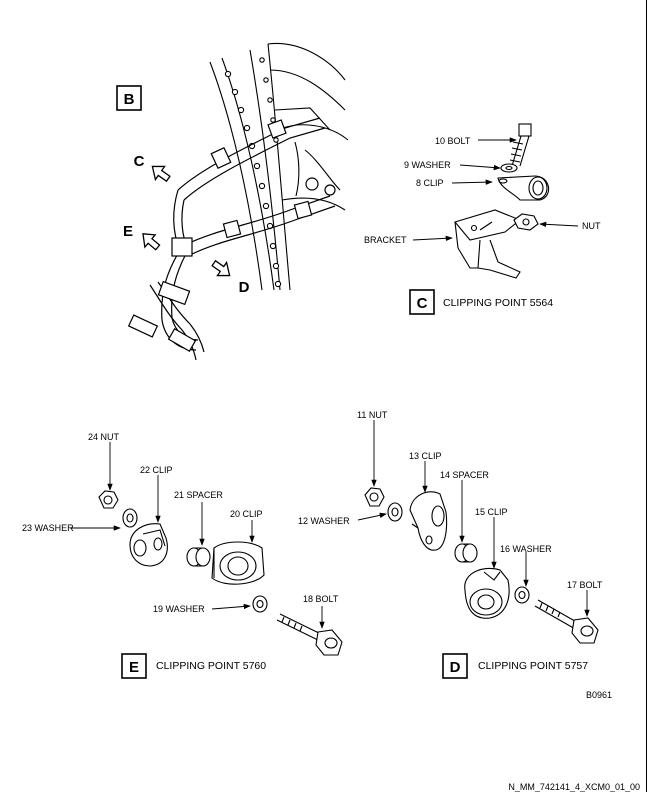 The width and height of the screenshot is (648, 792). What do you see at coordinates (427, 165) in the screenshot?
I see `c-label-washer: 9 WASHER` at bounding box center [427, 165].